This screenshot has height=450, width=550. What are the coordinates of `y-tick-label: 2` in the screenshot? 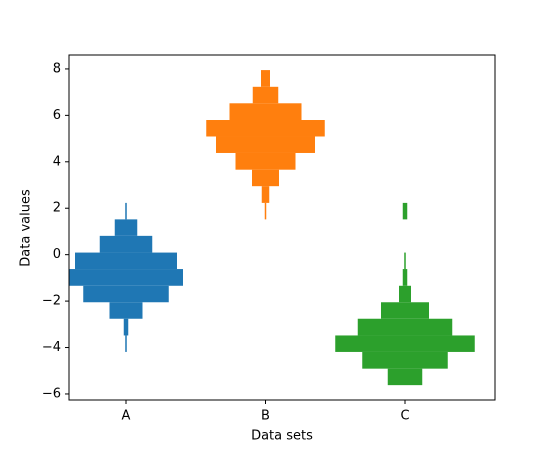 It's located at (57, 208).